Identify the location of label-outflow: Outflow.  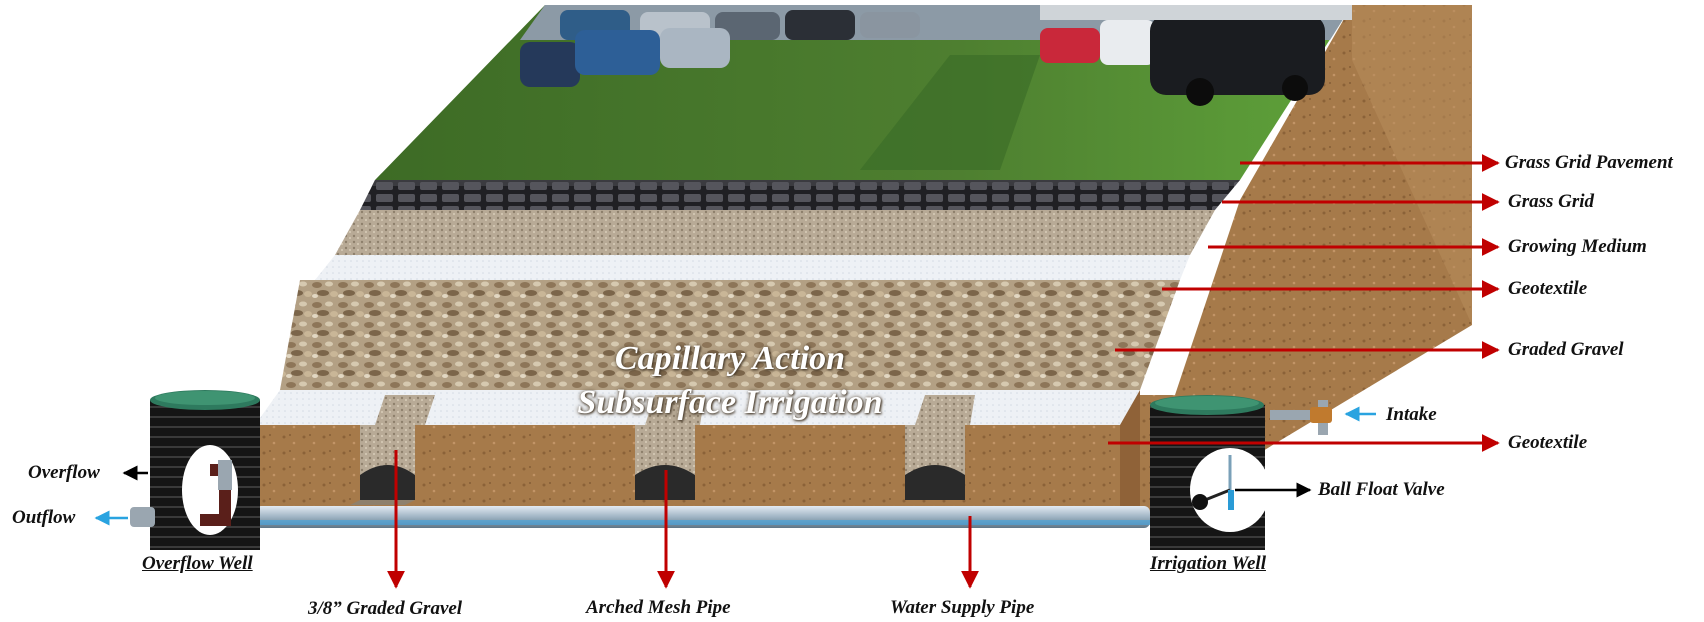
(44, 517).